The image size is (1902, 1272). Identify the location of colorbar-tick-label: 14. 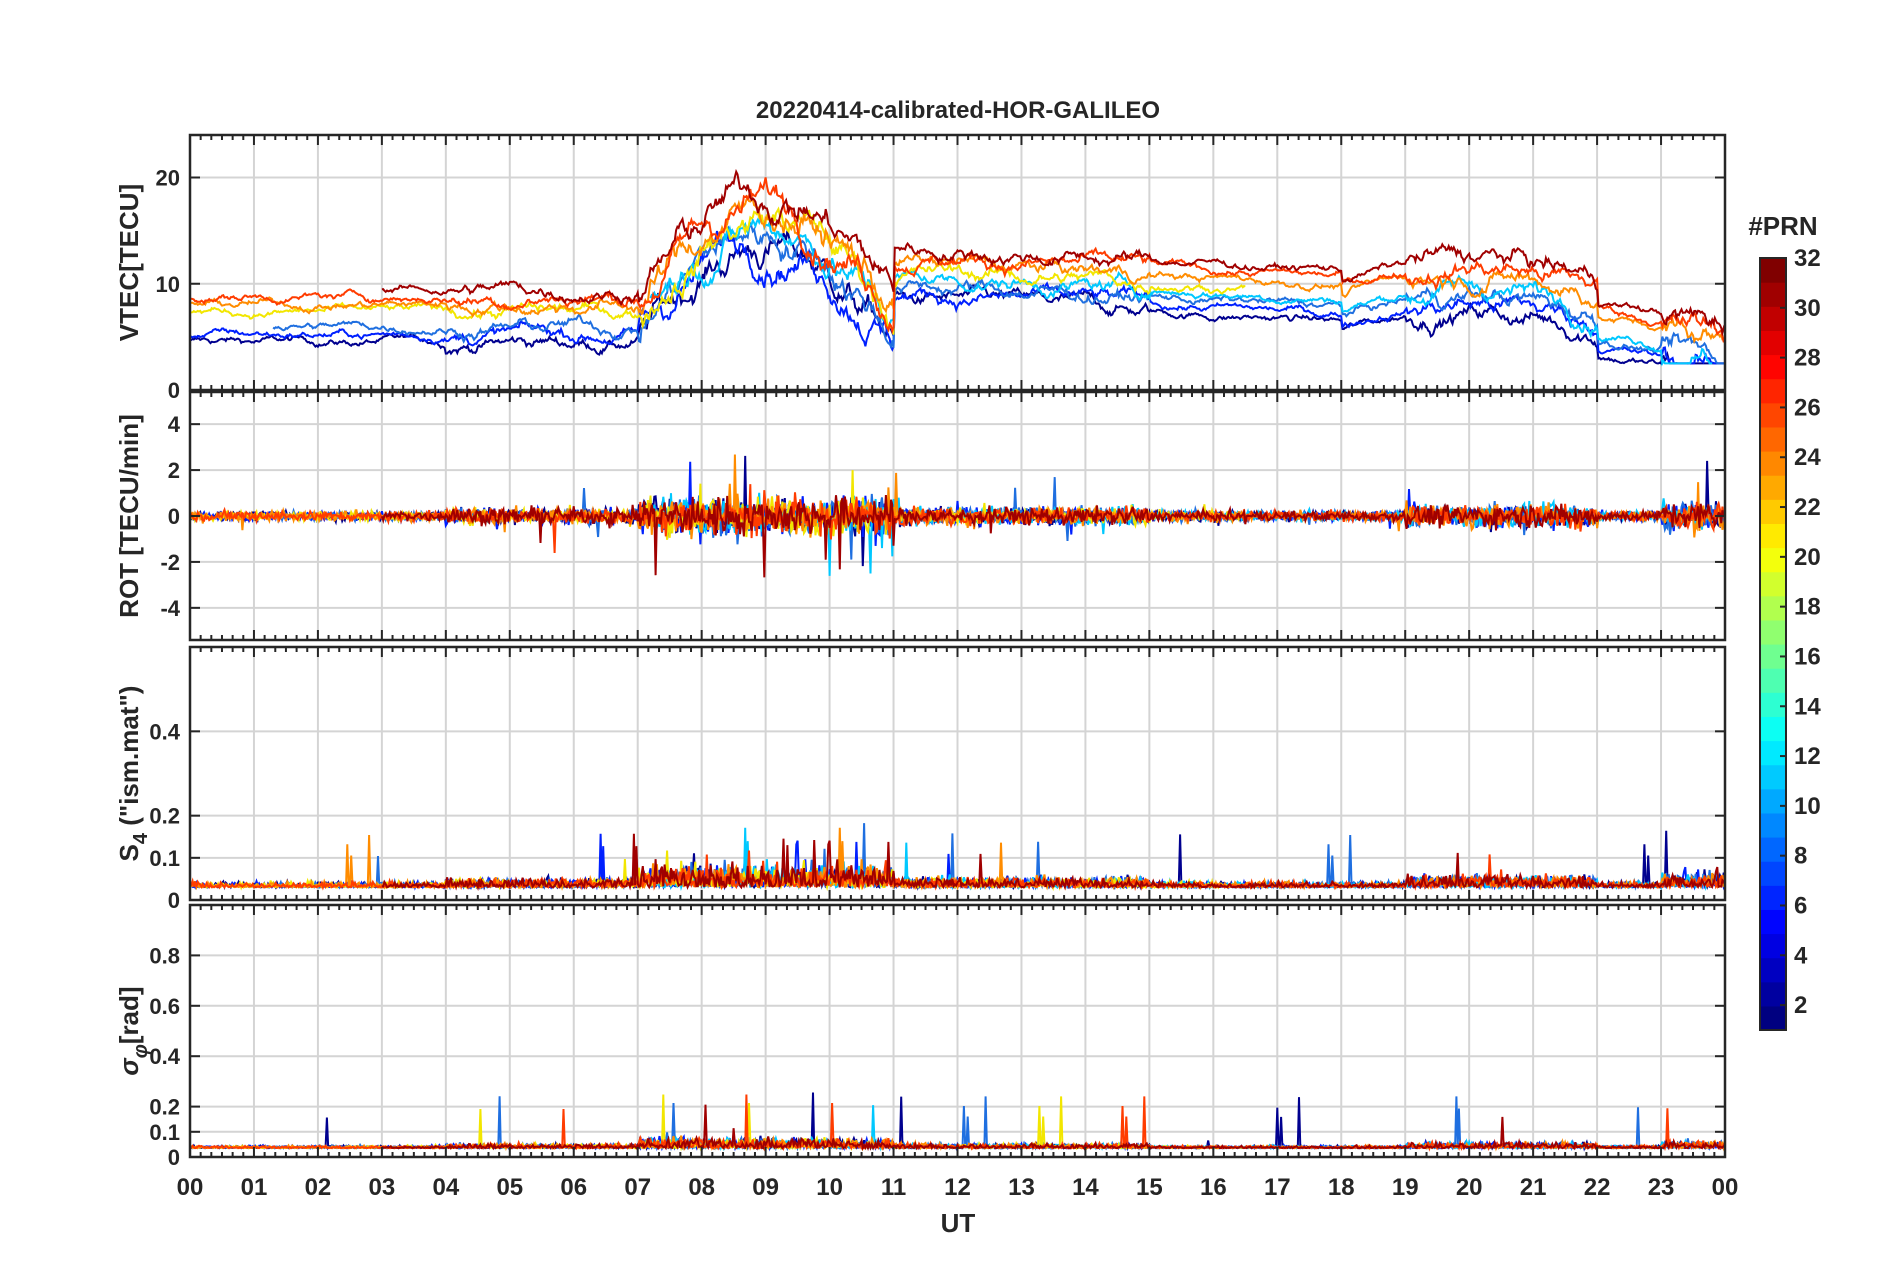
(1807, 706).